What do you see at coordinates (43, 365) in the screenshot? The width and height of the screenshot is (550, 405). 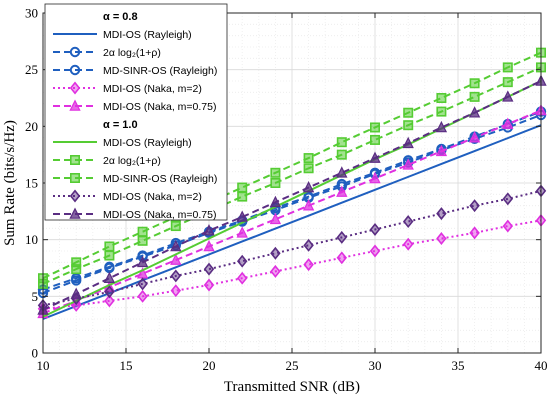 I see `x-tick-label: 10` at bounding box center [43, 365].